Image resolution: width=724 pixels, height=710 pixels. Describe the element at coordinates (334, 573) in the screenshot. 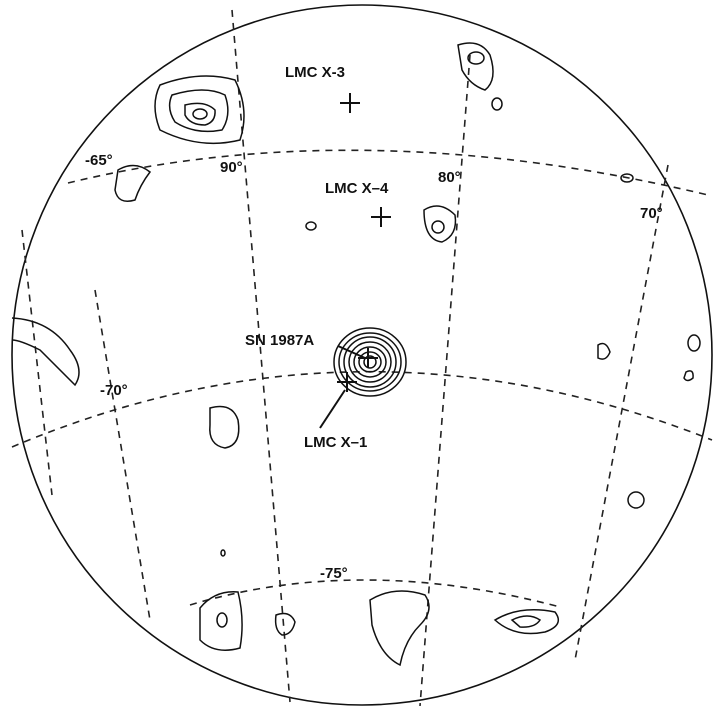

I see `latitude-label: -75°` at that location.